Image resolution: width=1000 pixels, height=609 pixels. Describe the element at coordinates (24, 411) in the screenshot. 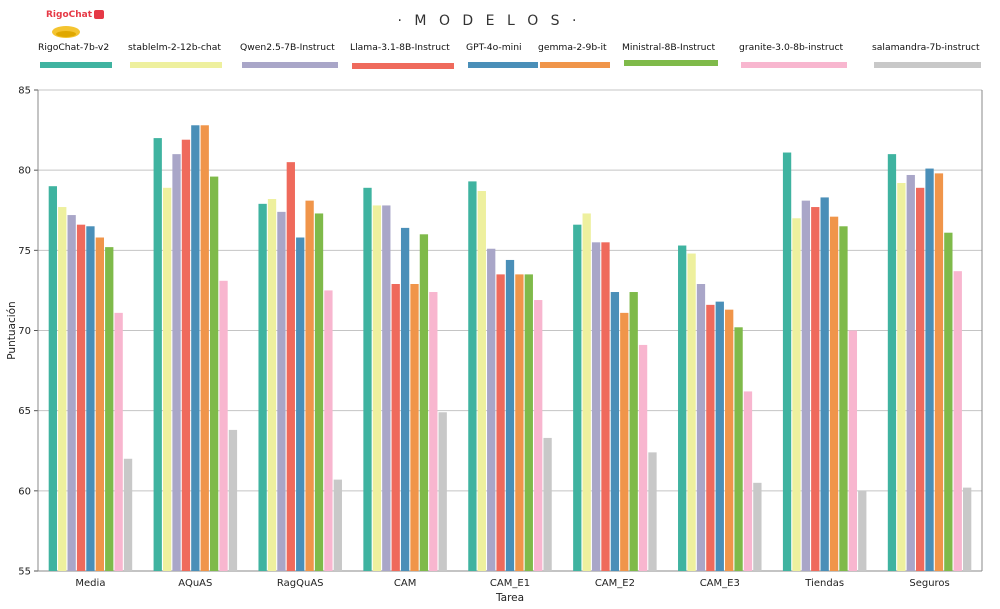

I see `y-tick-label: 65` at that location.